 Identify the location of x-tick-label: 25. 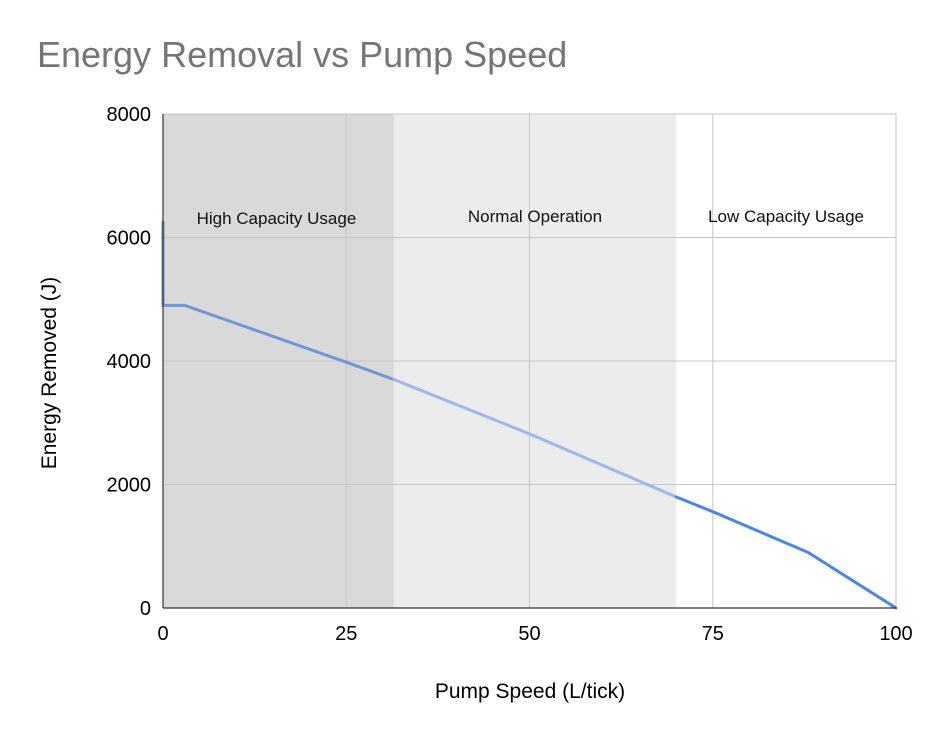
(346, 634).